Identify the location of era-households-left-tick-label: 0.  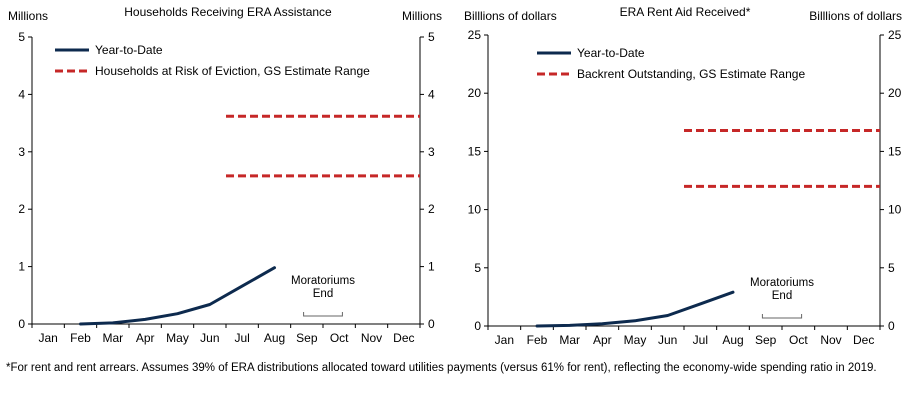
(21, 324).